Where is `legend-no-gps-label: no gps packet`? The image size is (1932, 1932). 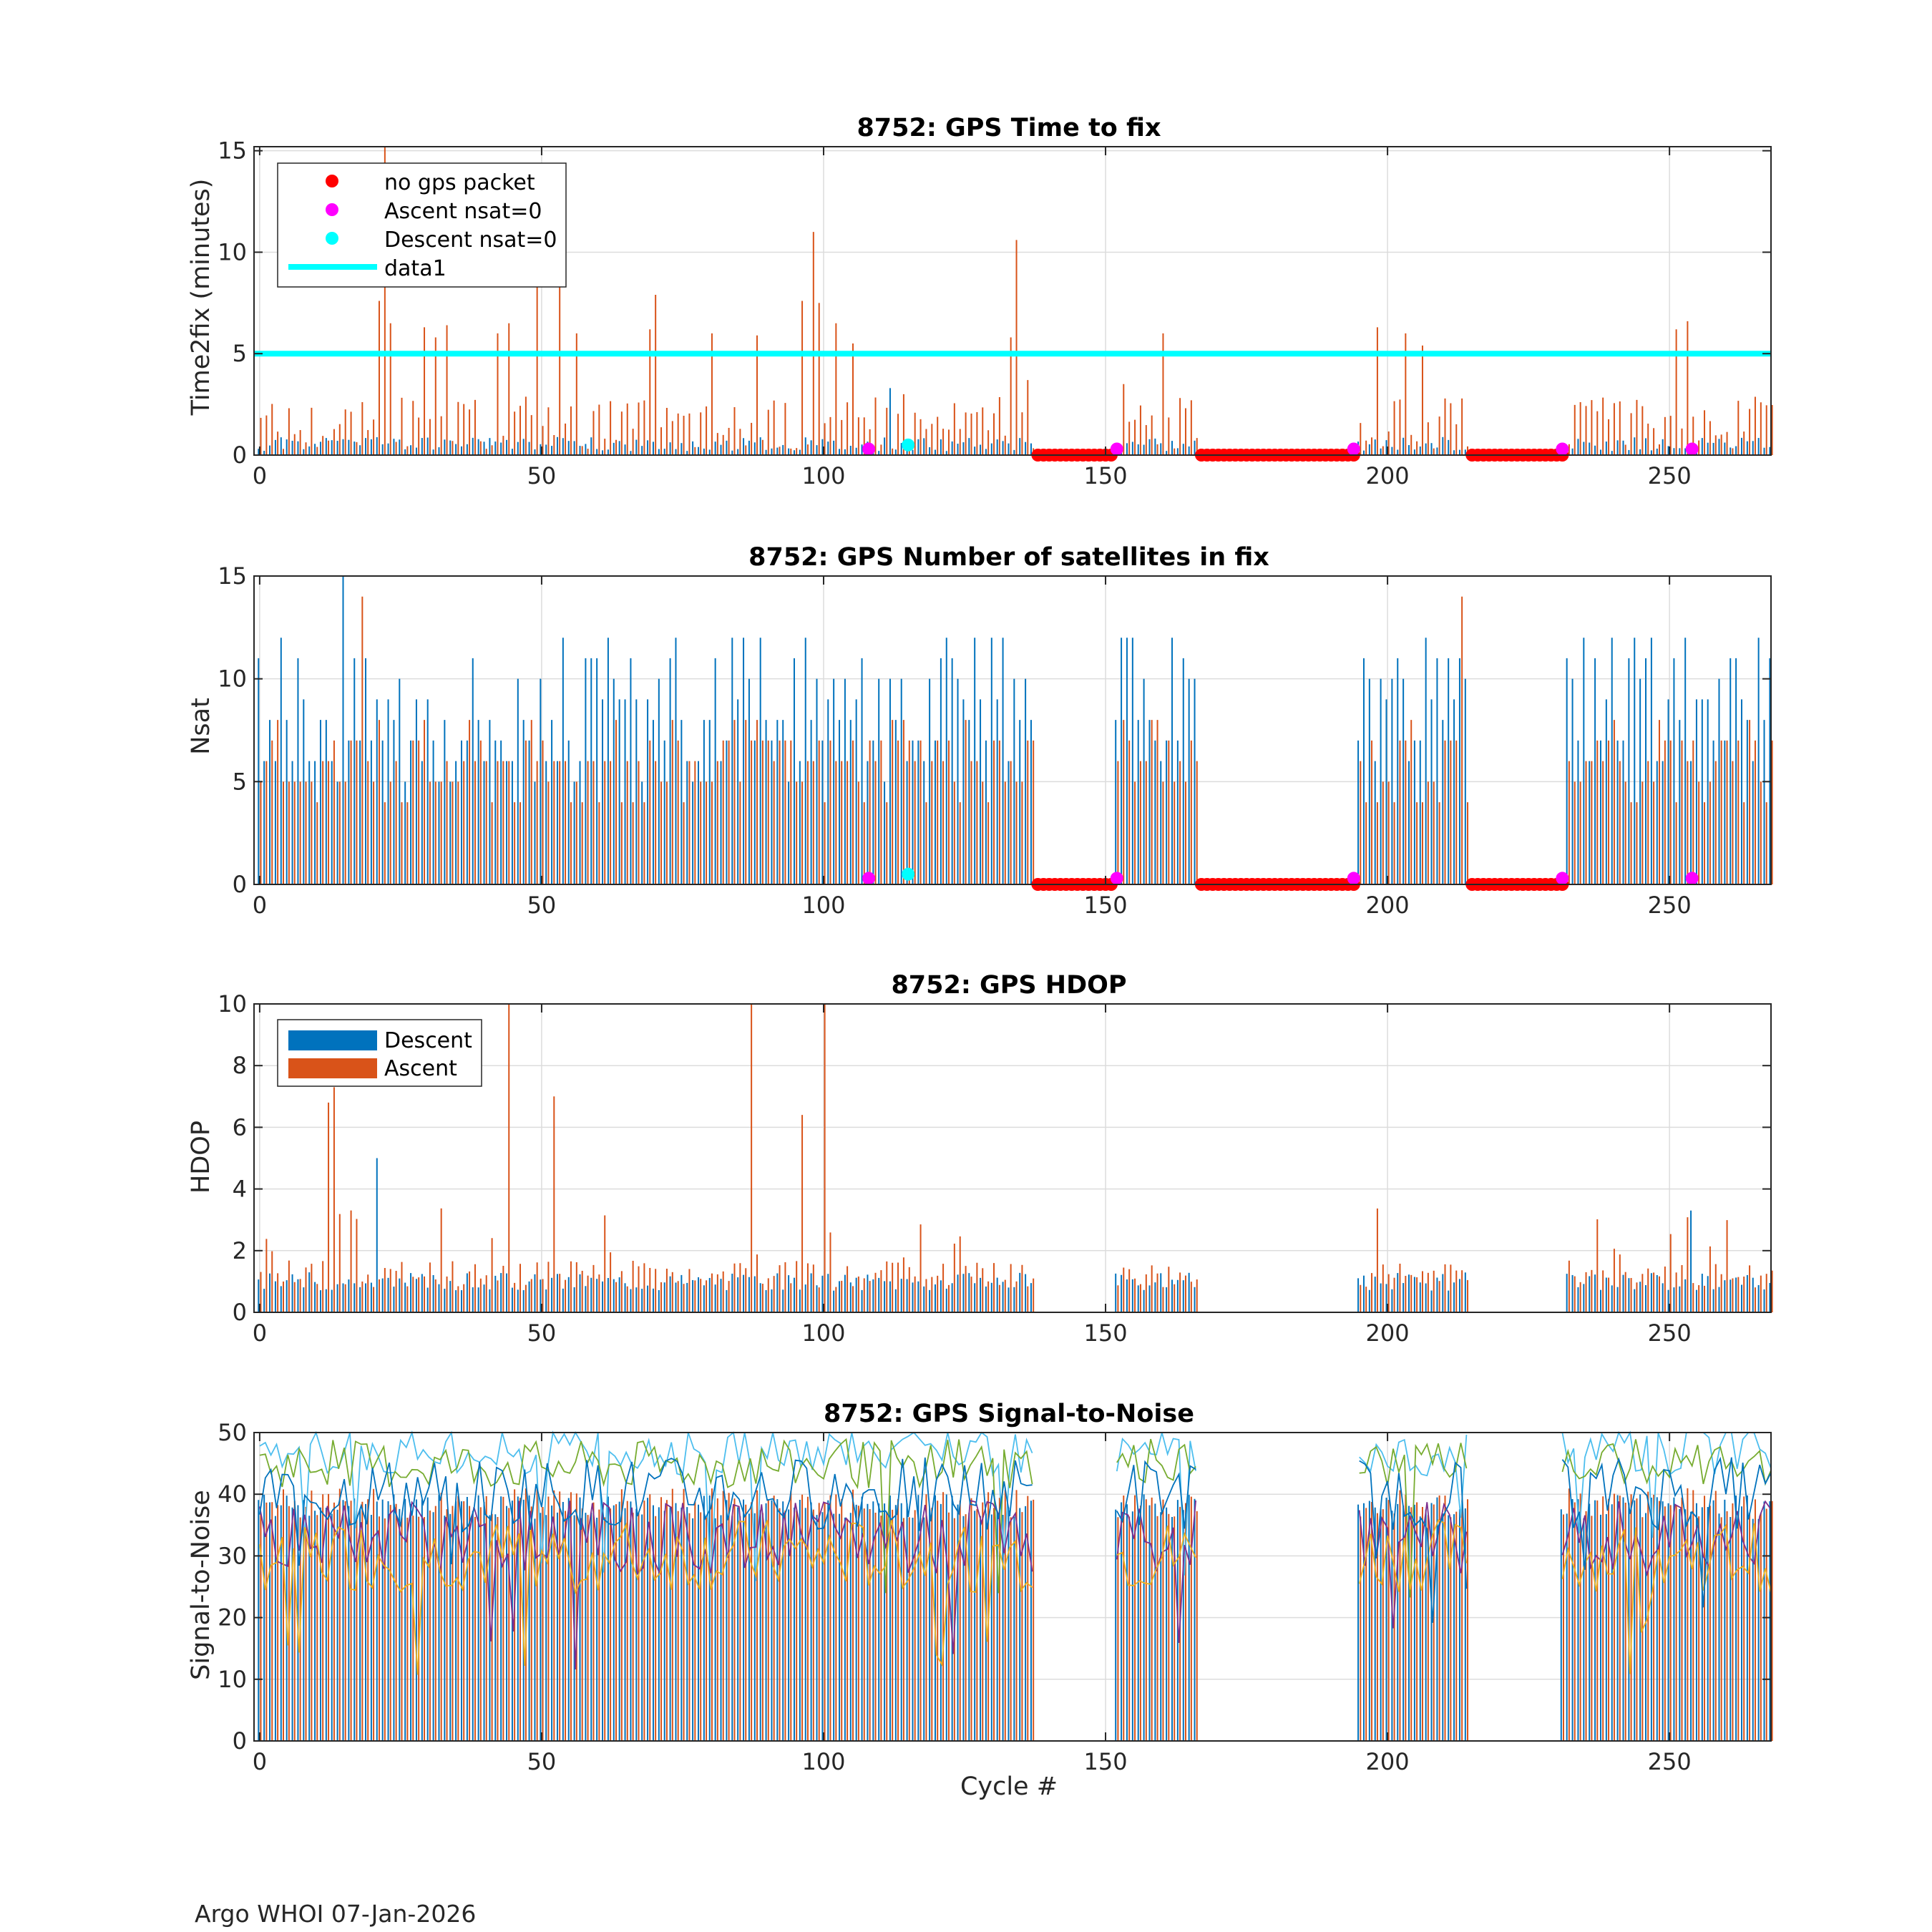
legend-no-gps-label: no gps packet is located at coordinates (460, 182).